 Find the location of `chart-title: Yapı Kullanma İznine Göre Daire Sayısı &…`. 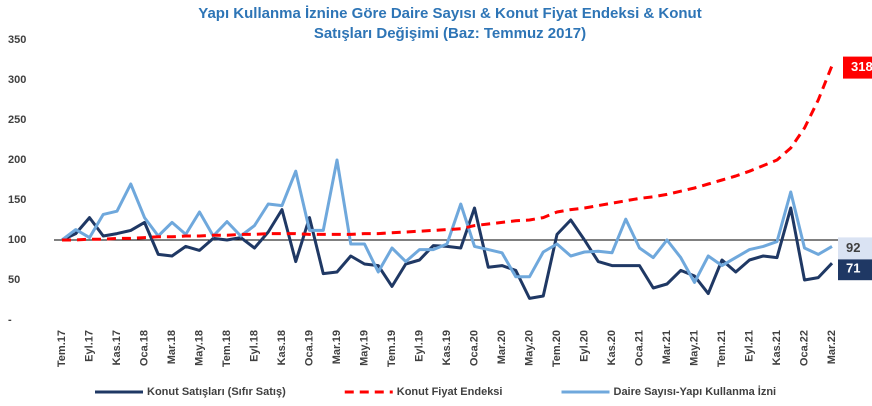

chart-title: Yapı Kullanma İznine Göre Daire Sayısı &… is located at coordinates (449, 13).